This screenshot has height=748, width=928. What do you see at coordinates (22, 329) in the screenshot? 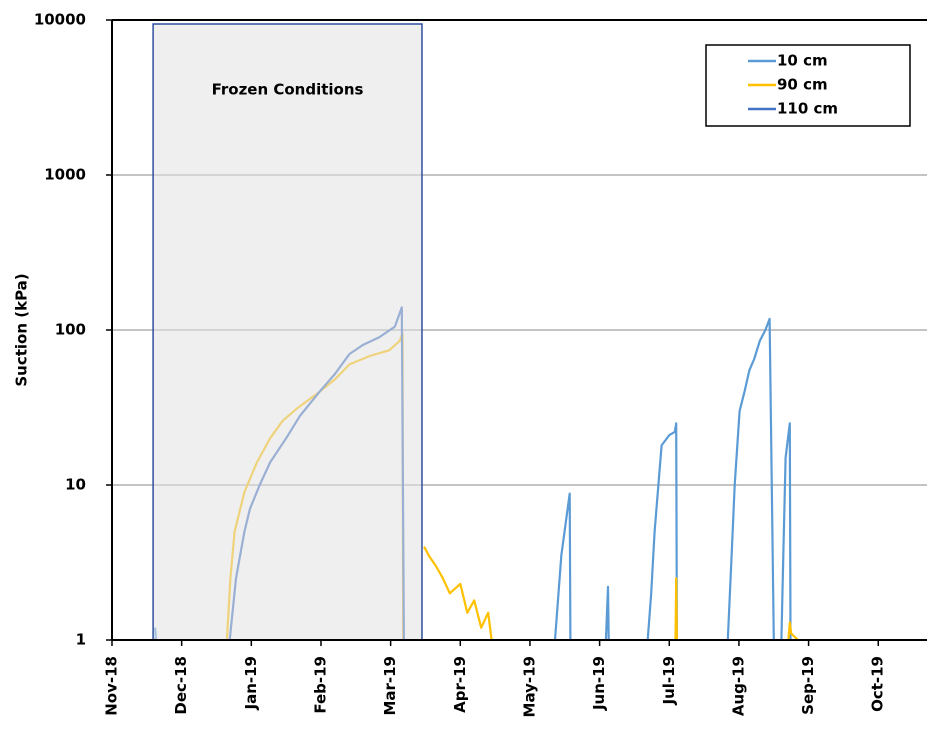
I see `y-axis-label: Suction (kPa)` at bounding box center [22, 329].